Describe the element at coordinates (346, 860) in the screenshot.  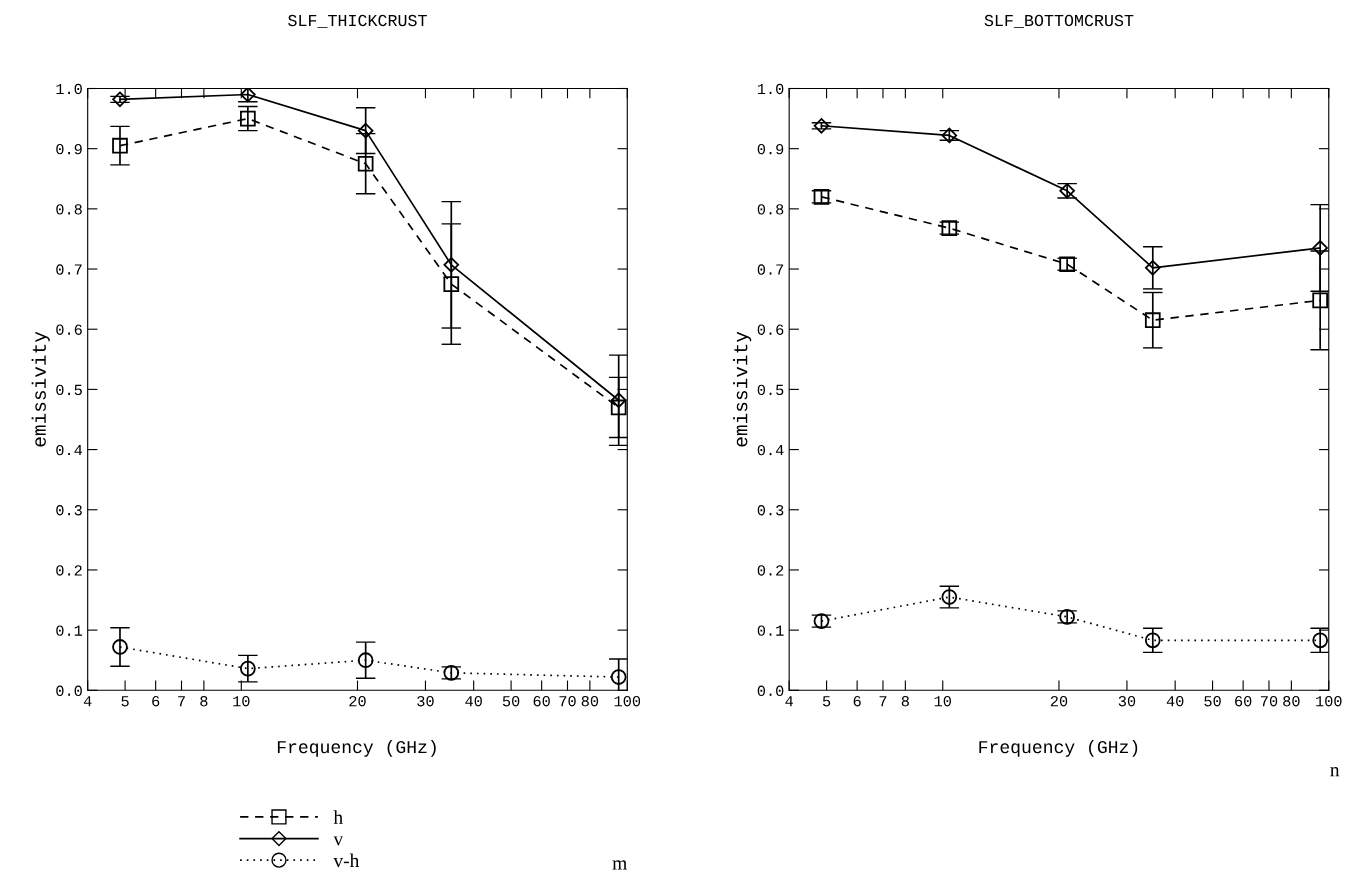
I see `legend-label: v-h` at that location.